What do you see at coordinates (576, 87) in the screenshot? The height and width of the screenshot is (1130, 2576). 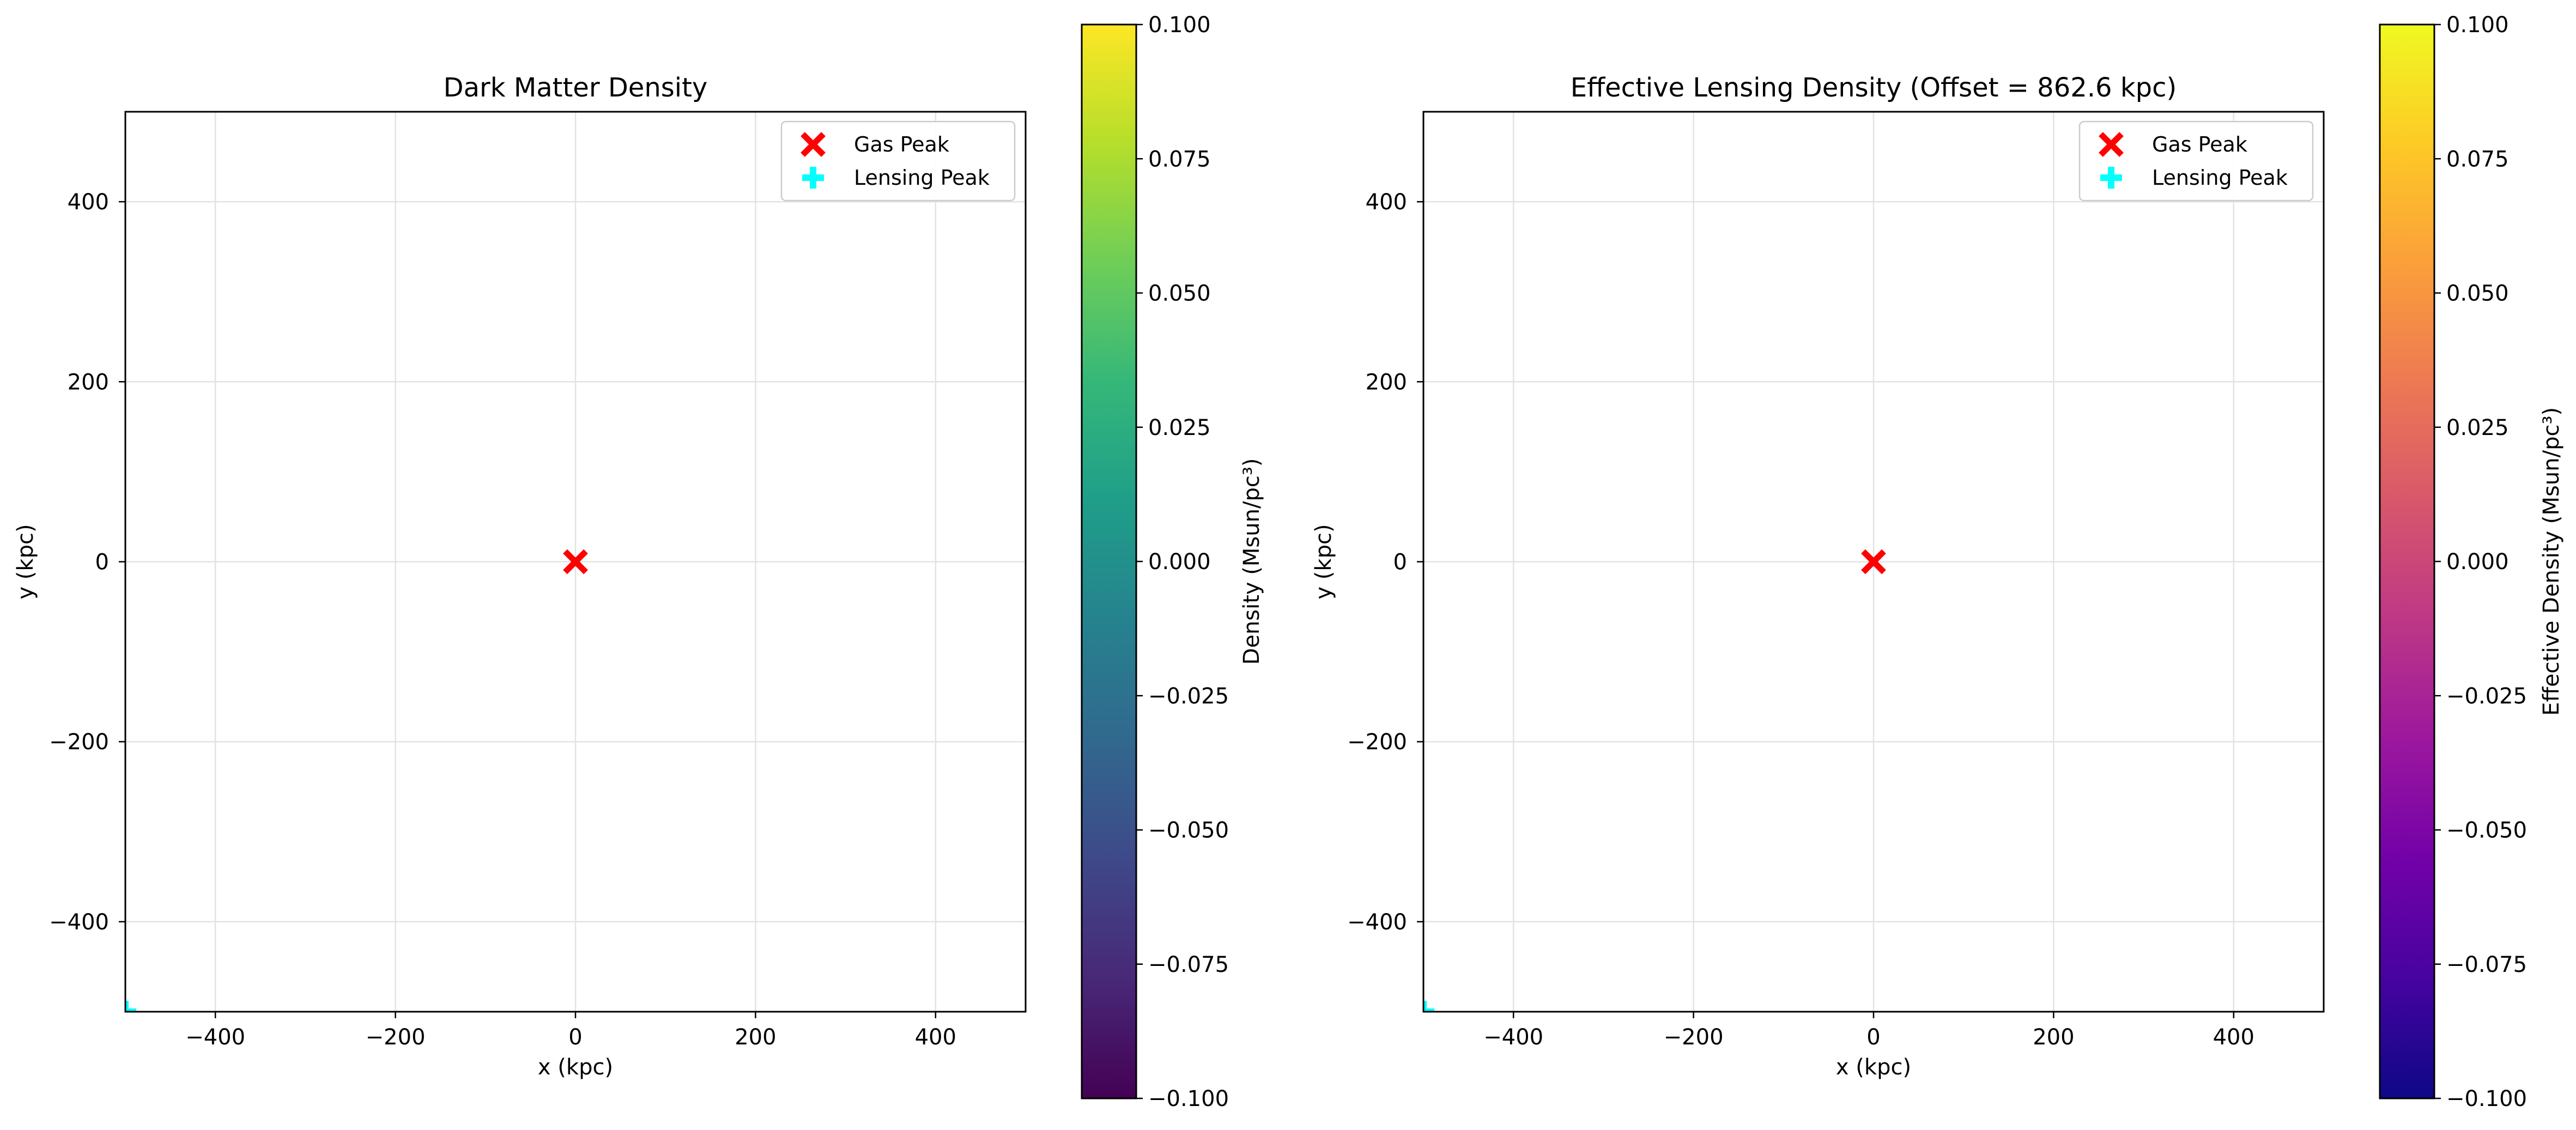 I see `chart-title: Dark Matter Density` at bounding box center [576, 87].